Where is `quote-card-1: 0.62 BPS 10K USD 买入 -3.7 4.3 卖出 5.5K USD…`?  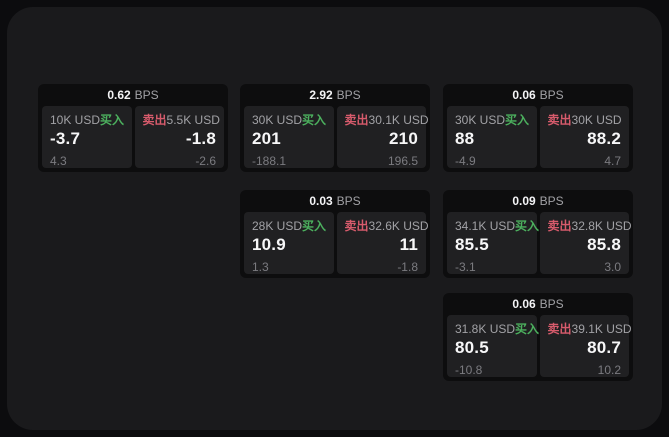
quote-card-1: 0.62 BPS 10K USD 买入 -3.7 4.3 卖出 5.5K USD… is located at coordinates (133, 128).